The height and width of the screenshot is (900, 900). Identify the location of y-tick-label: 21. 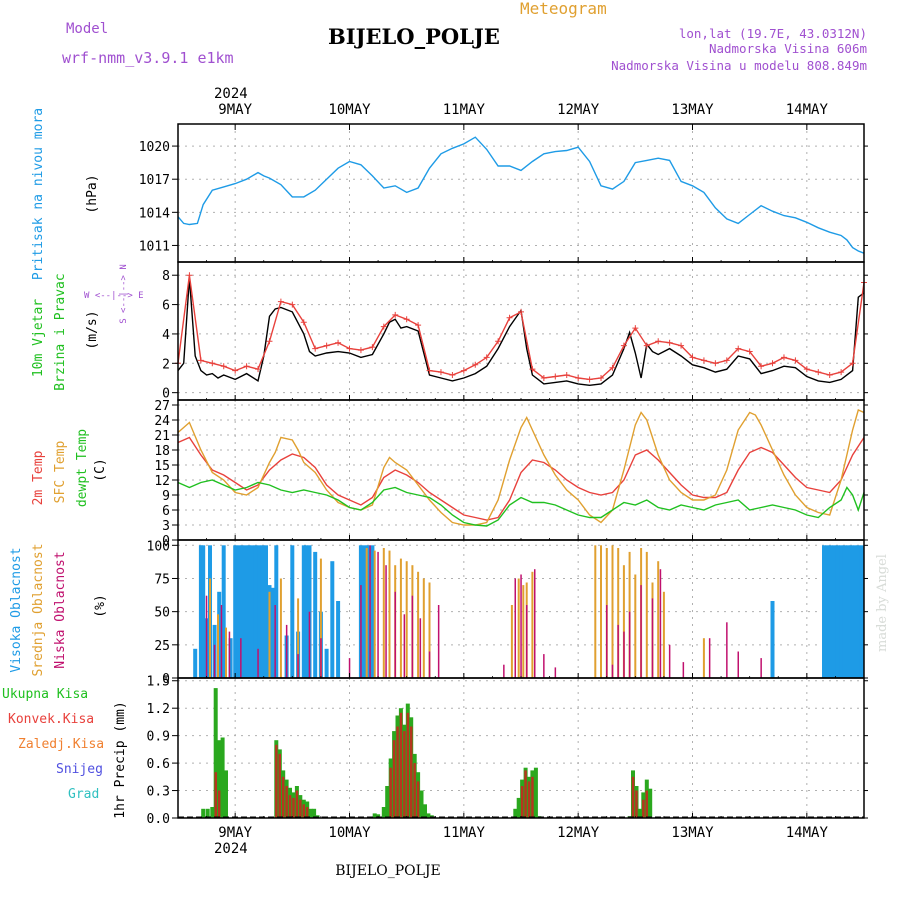
(162, 436).